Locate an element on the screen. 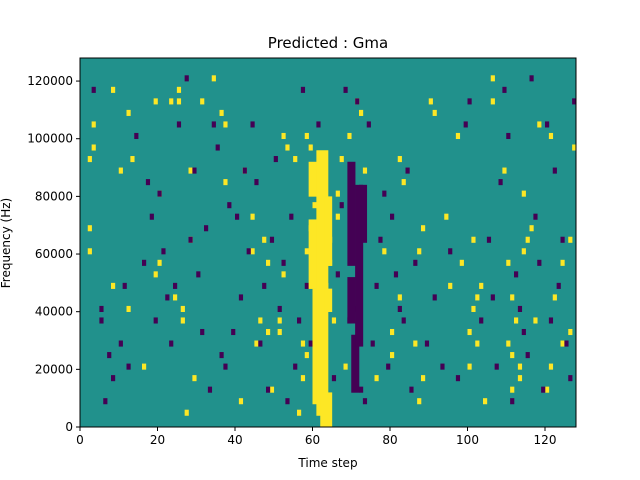  y-tick-label: 20000 is located at coordinates (54, 369).